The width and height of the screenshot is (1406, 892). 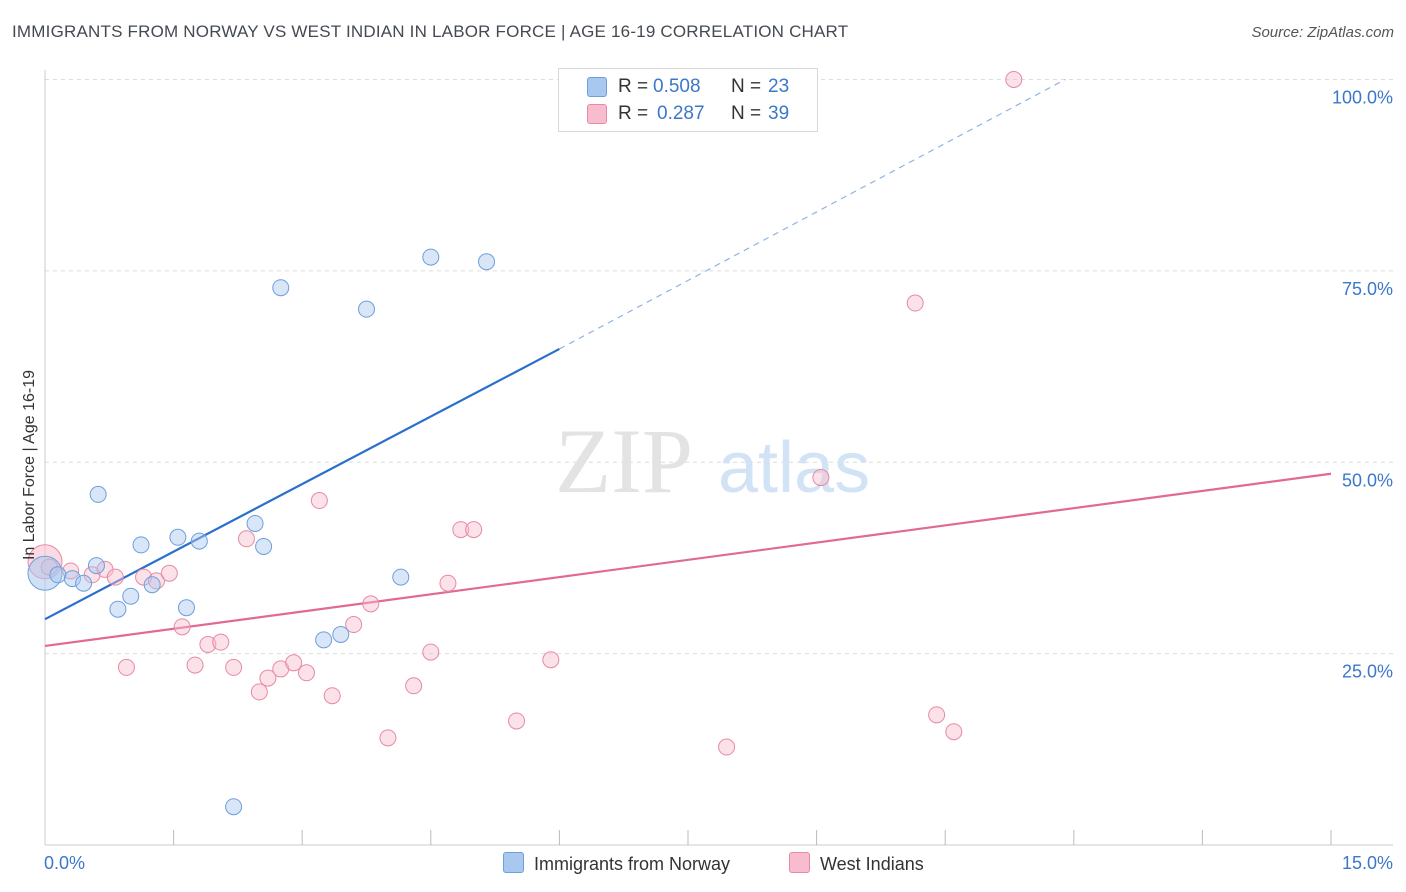 I want to click on legend-r-value: 0.287, so click(x=681, y=113).